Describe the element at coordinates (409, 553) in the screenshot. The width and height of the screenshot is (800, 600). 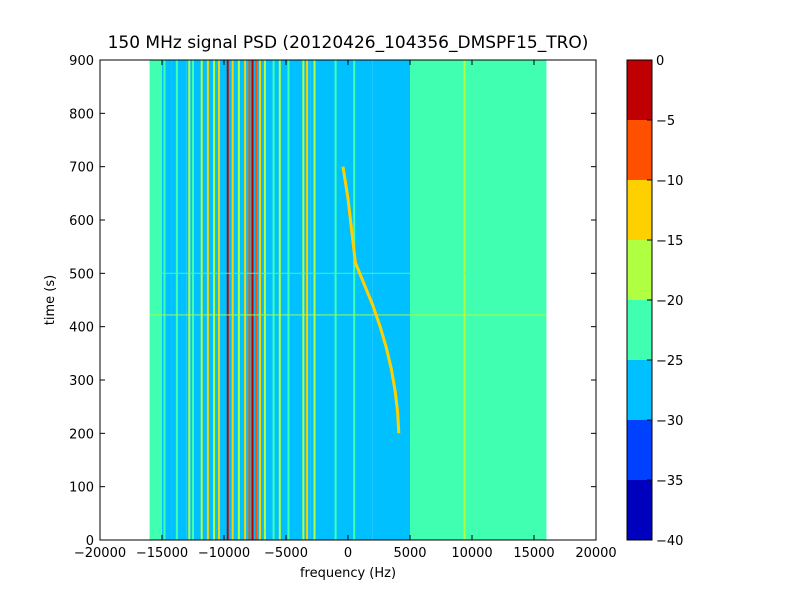
I see `x-tick-label-5: 5000` at that location.